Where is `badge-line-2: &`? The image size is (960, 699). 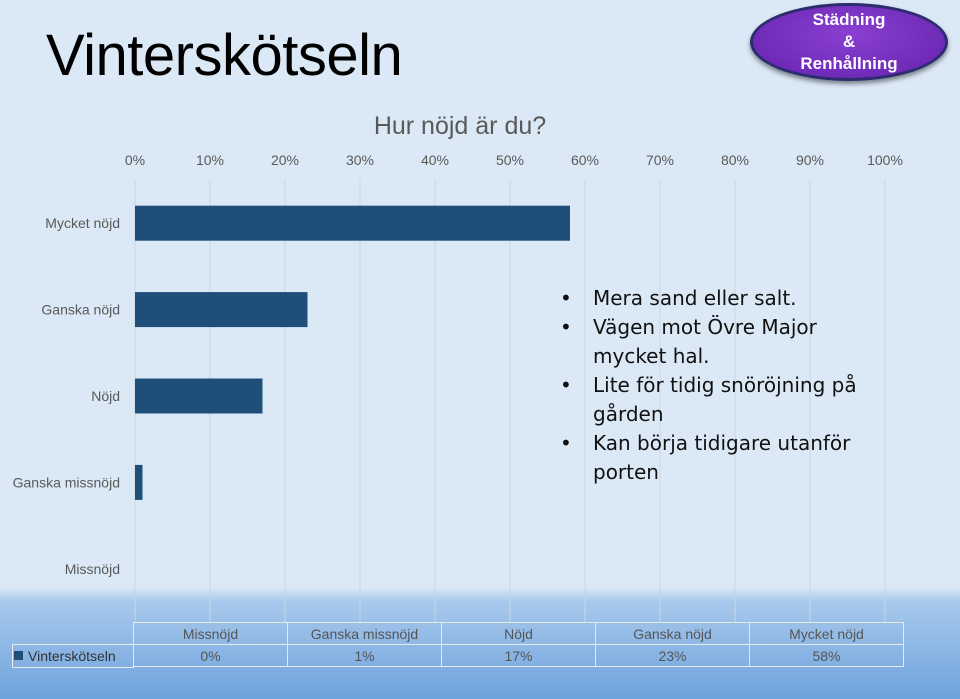
badge-line-2: & is located at coordinates (849, 41).